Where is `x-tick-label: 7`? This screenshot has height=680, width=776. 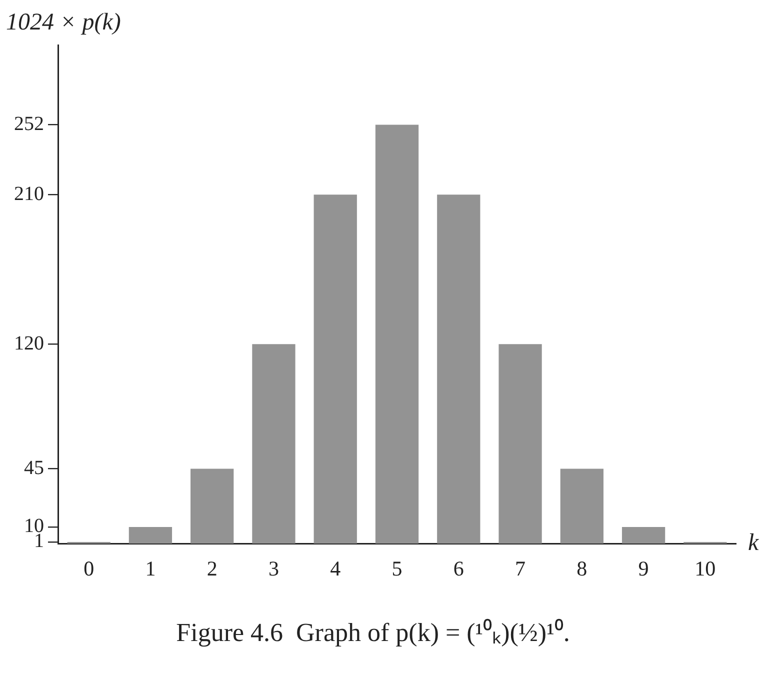 x-tick-label: 7 is located at coordinates (520, 568).